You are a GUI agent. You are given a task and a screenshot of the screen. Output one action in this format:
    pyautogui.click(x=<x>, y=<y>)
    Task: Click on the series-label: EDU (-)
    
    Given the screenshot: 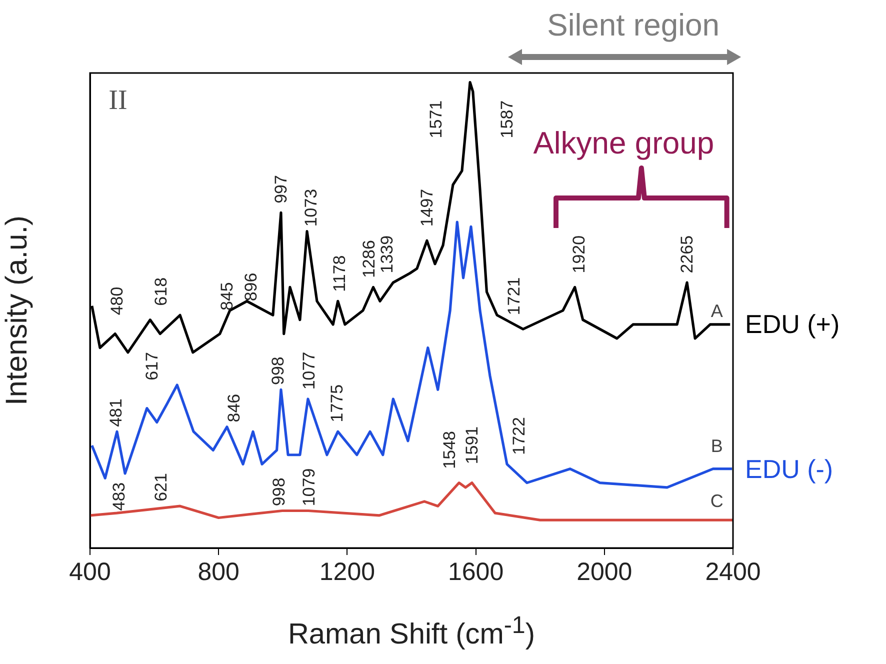 What is the action you would take?
    pyautogui.click(x=789, y=469)
    